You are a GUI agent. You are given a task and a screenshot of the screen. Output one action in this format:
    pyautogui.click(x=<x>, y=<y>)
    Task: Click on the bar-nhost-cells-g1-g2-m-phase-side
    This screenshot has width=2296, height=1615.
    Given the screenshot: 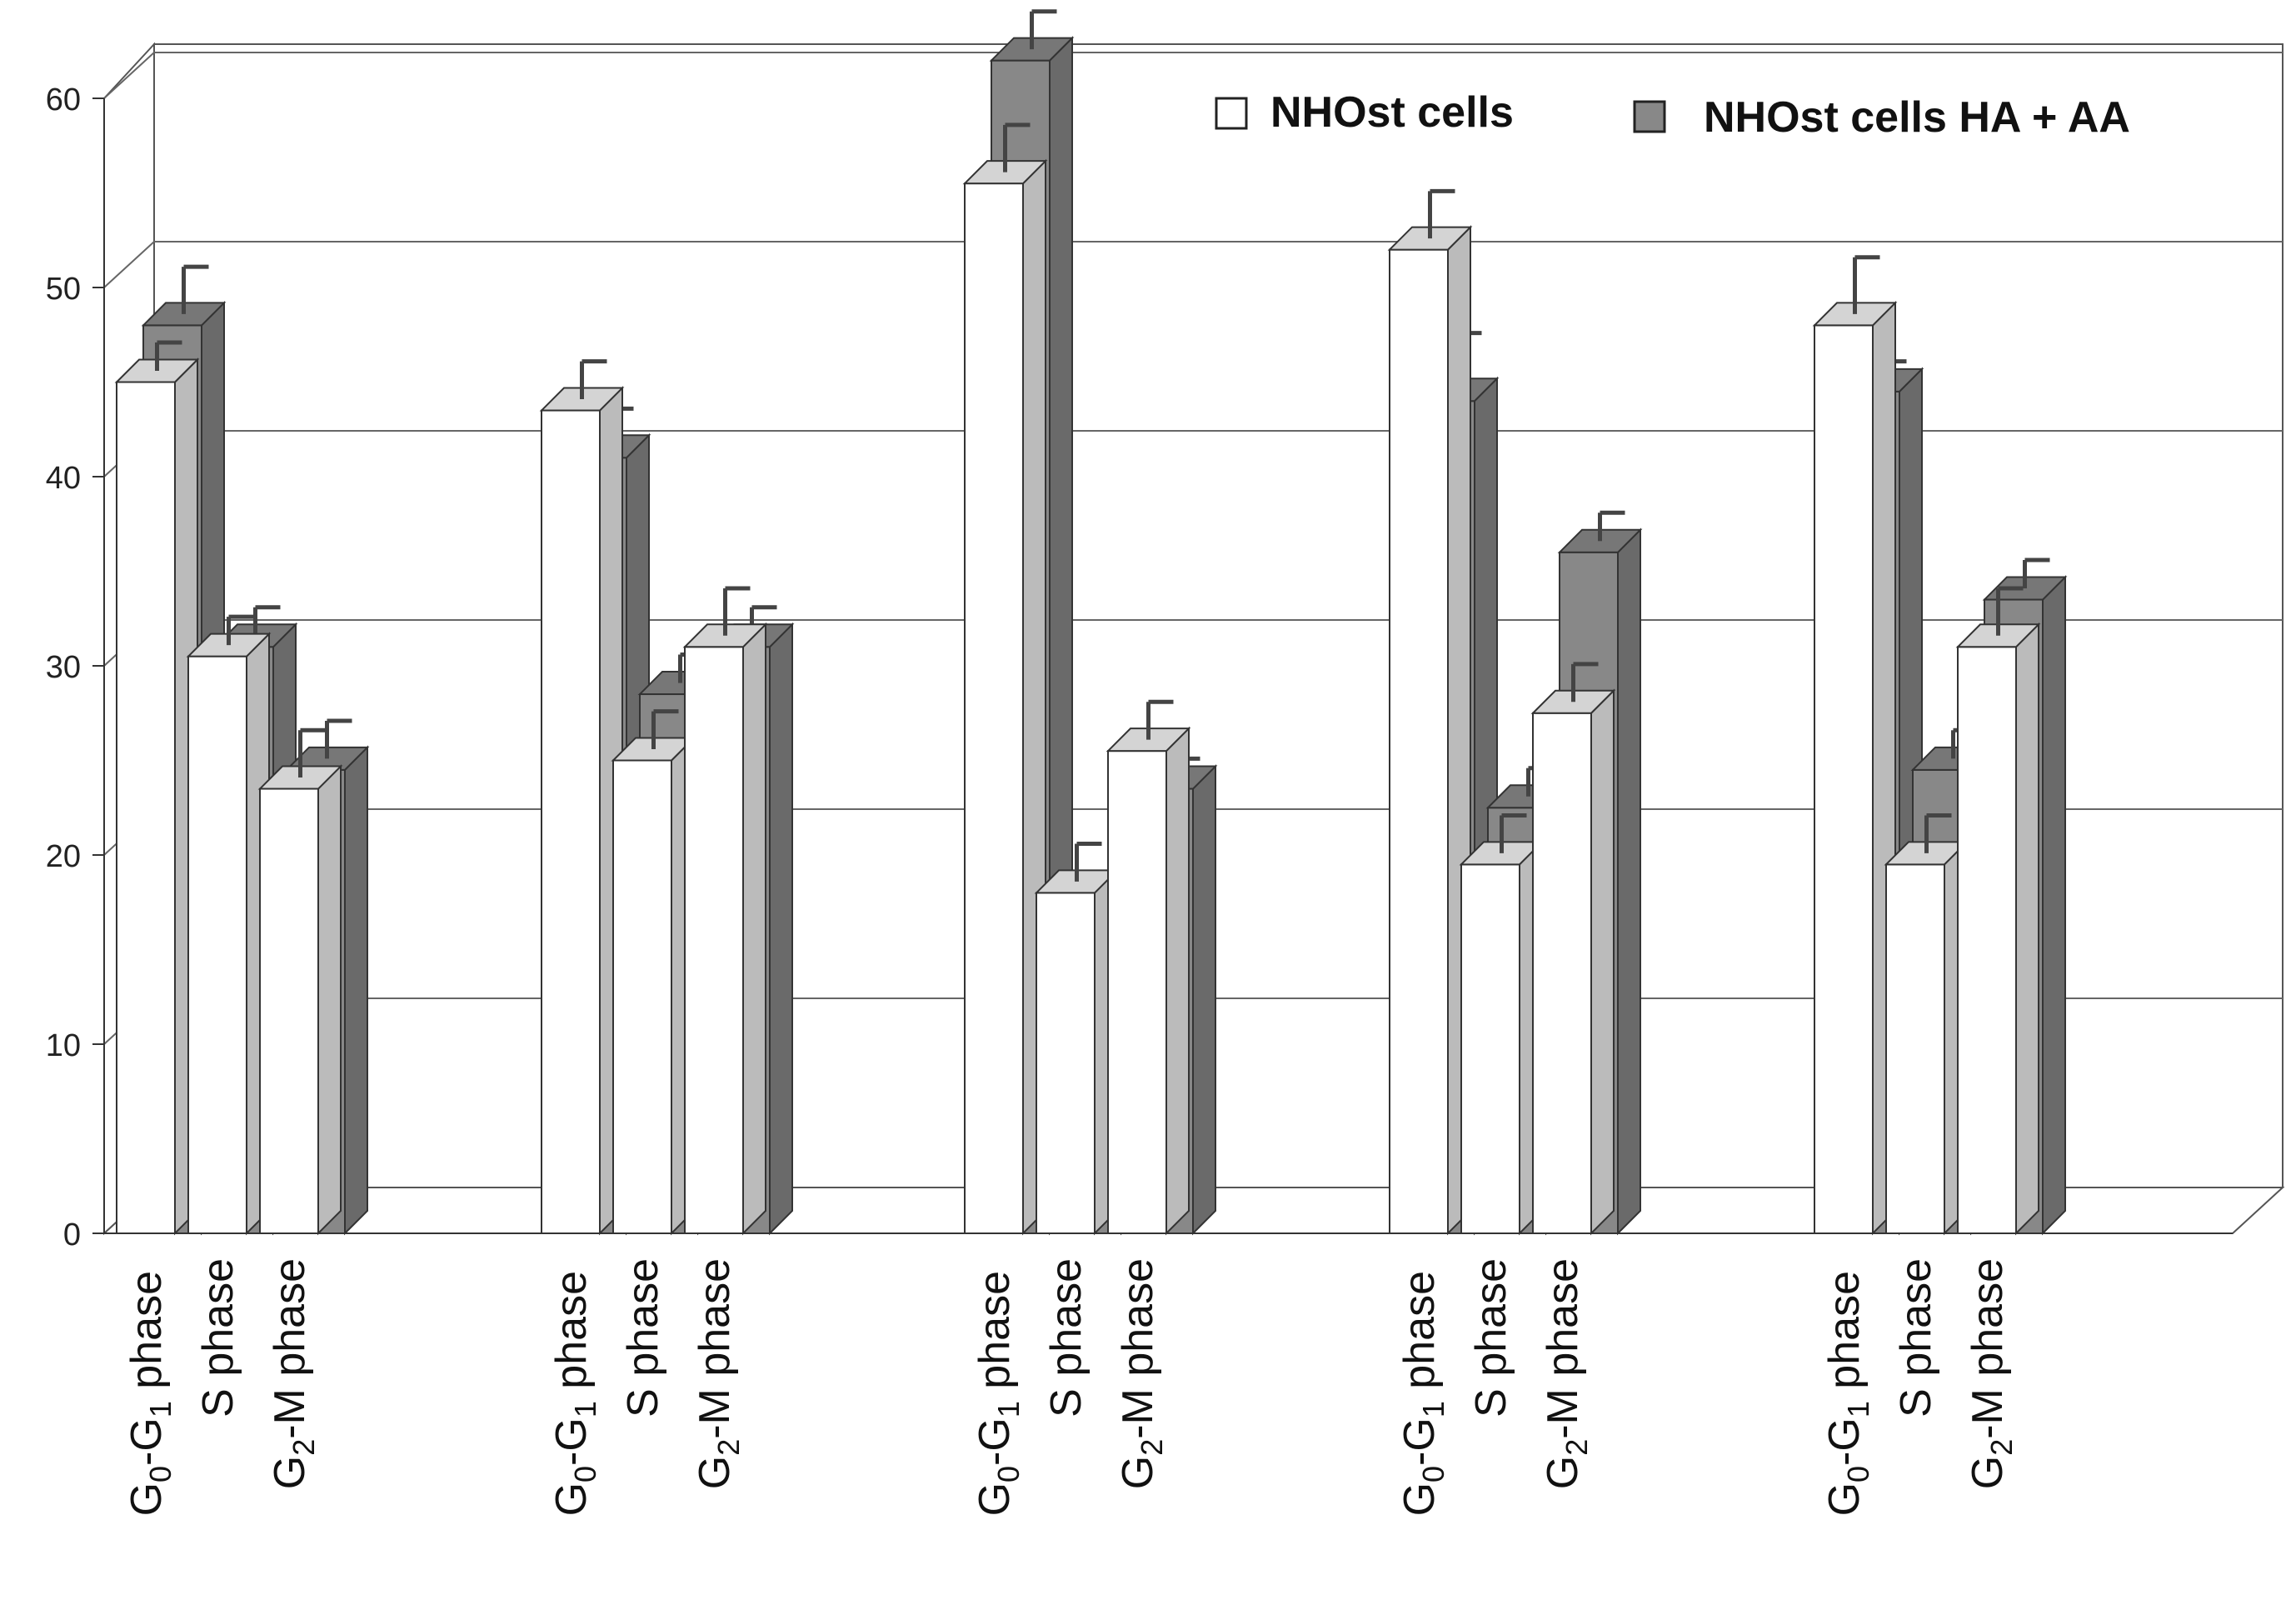 What is the action you would take?
    pyautogui.click(x=329, y=1000)
    